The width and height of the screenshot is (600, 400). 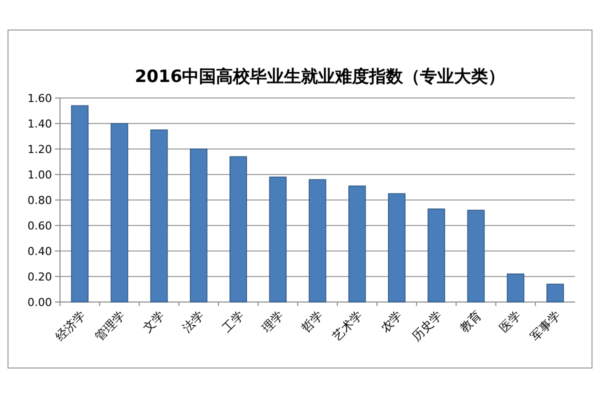 What do you see at coordinates (470, 322) in the screenshot?
I see `x-tick-label: 教育` at bounding box center [470, 322].